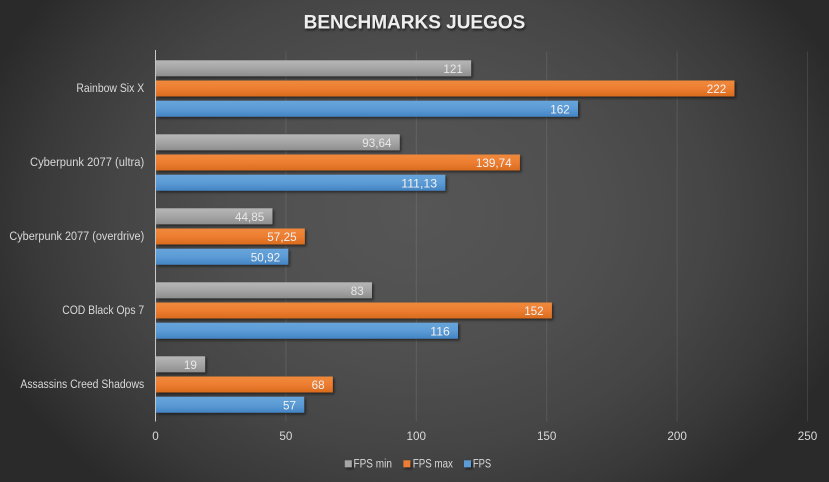 The width and height of the screenshot is (829, 482). Describe the element at coordinates (494, 163) in the screenshot. I see `svg-text: 139,74` at that location.